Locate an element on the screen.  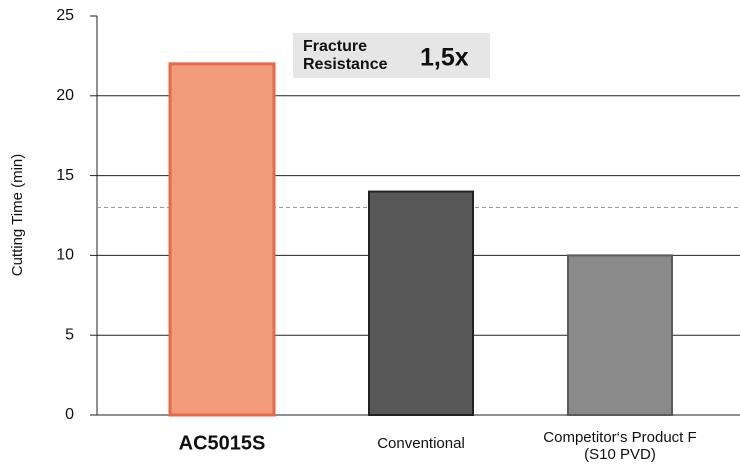
x-tick-label: Competitor‘s Product F (S10 PVD) is located at coordinates (619, 446).